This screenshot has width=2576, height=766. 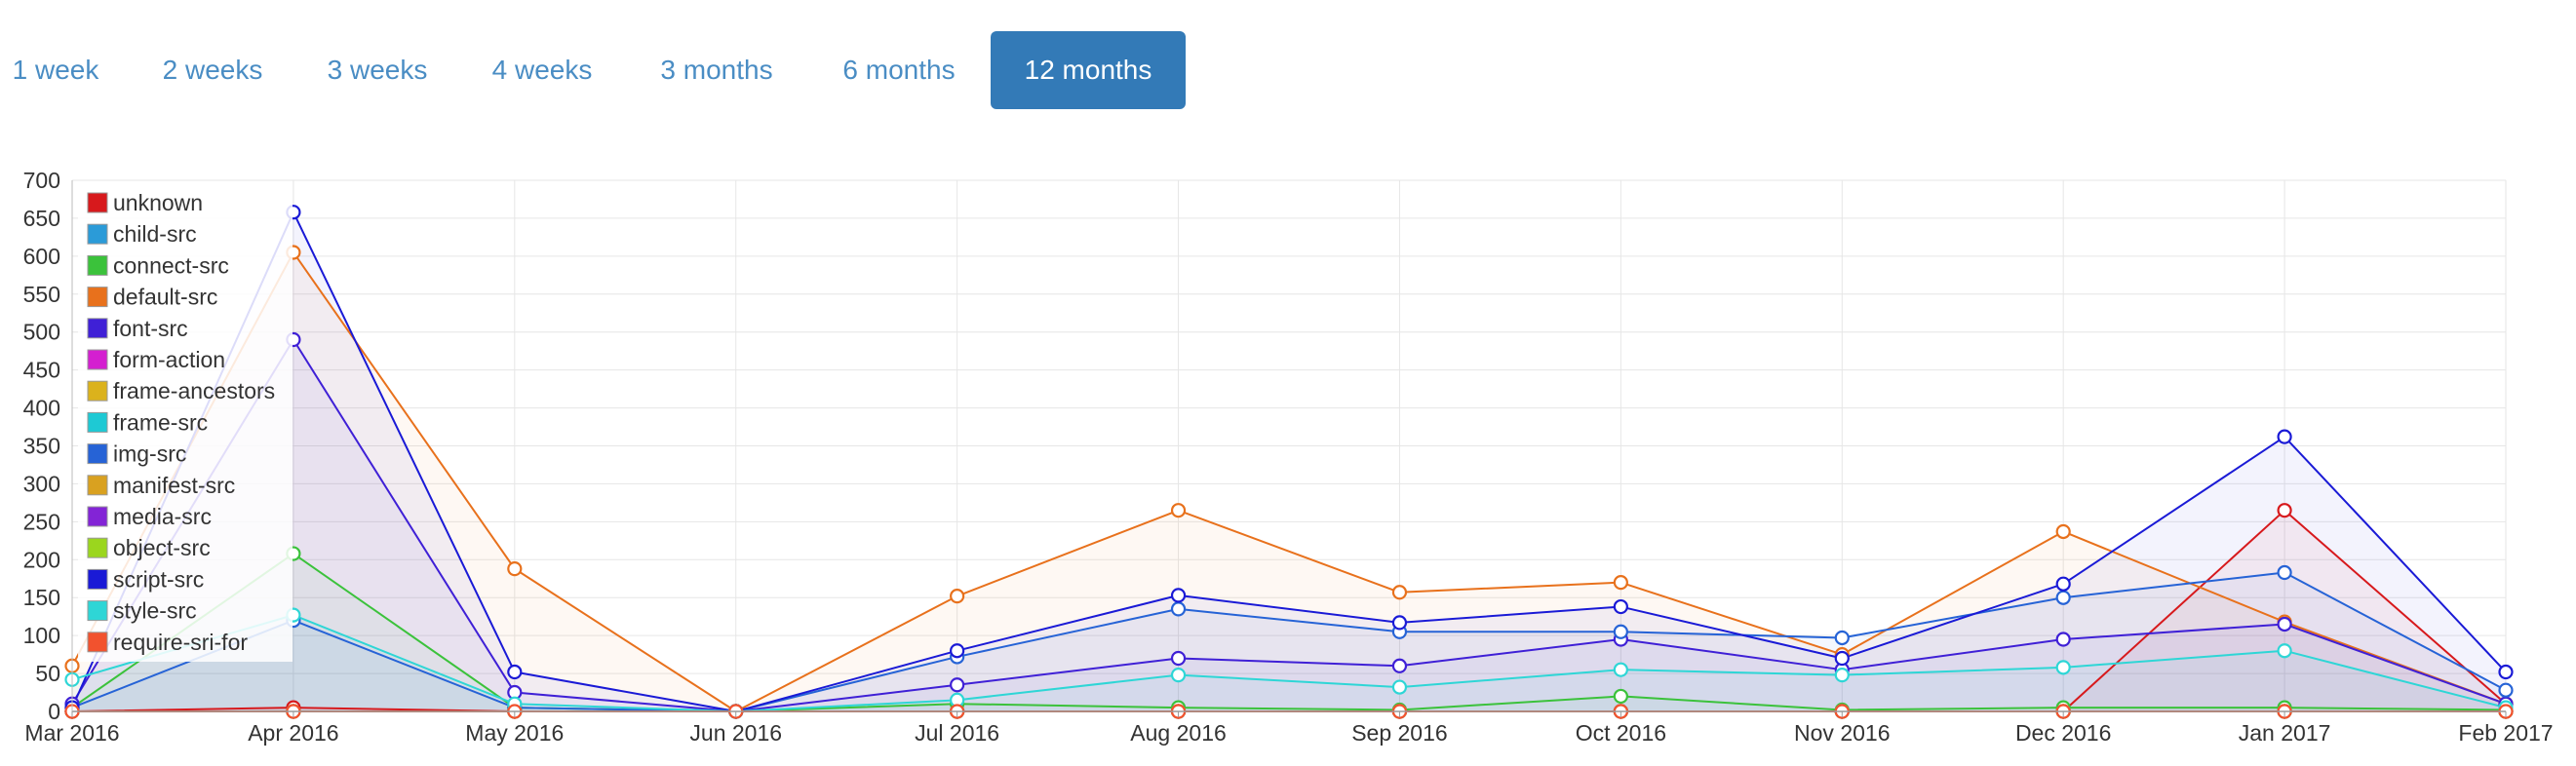 I want to click on x-tick-label: Dec 2016, so click(x=2063, y=733).